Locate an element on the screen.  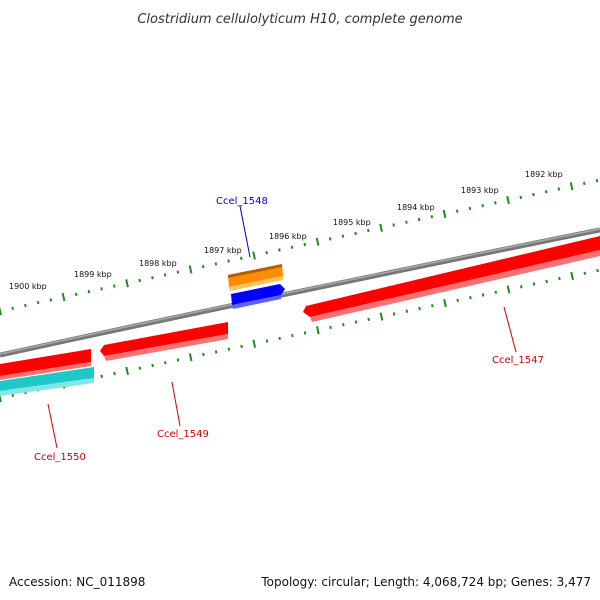
gene-partial-red is located at coordinates (45, 364).